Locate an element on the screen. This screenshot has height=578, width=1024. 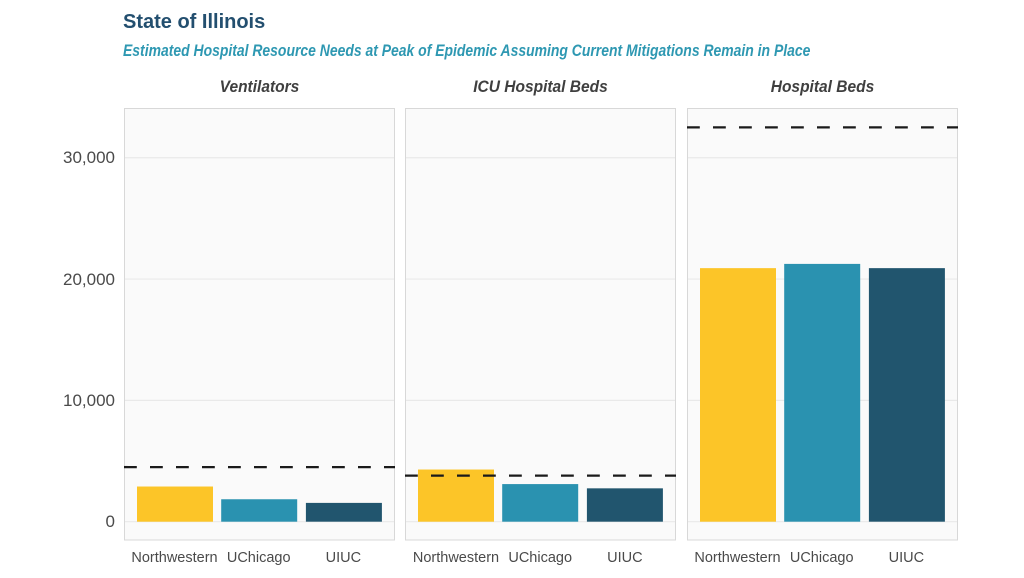
y-tick-label: 30,000 is located at coordinates (89, 158).